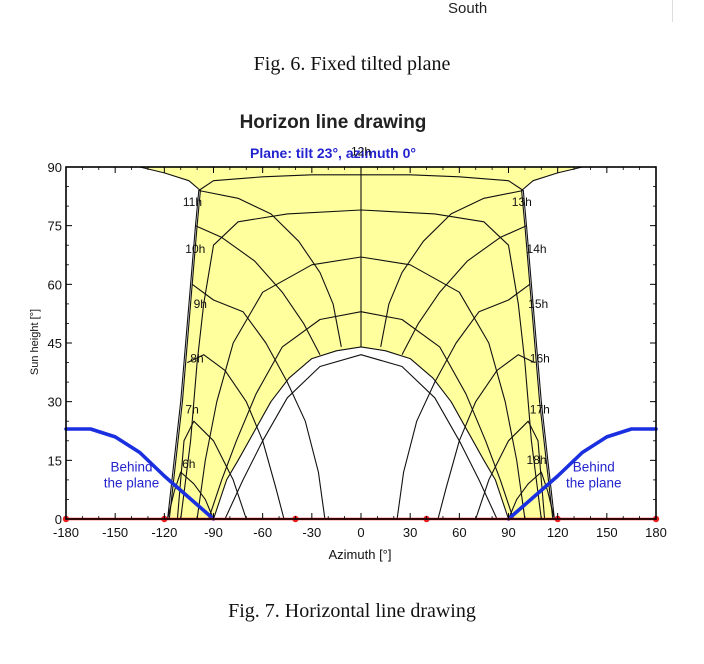 This screenshot has width=704, height=664. I want to click on hour-label-10h: 10h, so click(195, 249).